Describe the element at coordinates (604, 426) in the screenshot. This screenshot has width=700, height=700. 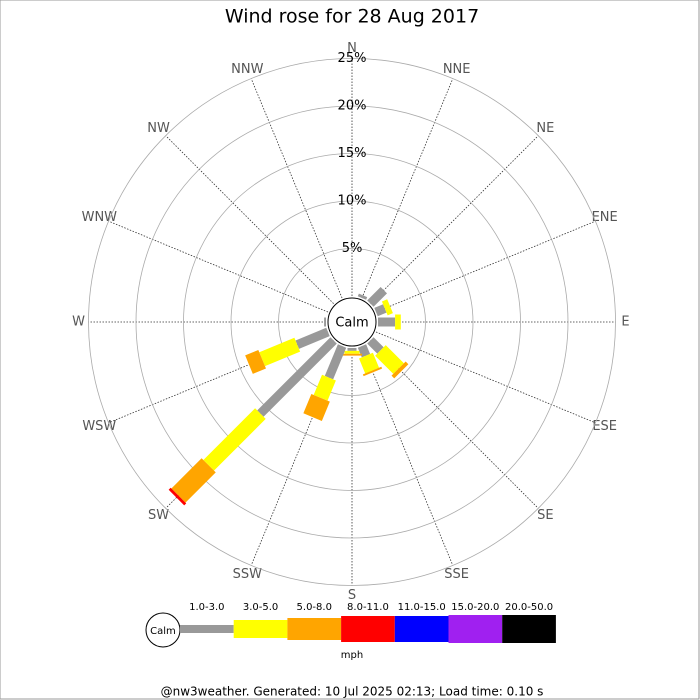
I see `direction-label: ESE` at that location.